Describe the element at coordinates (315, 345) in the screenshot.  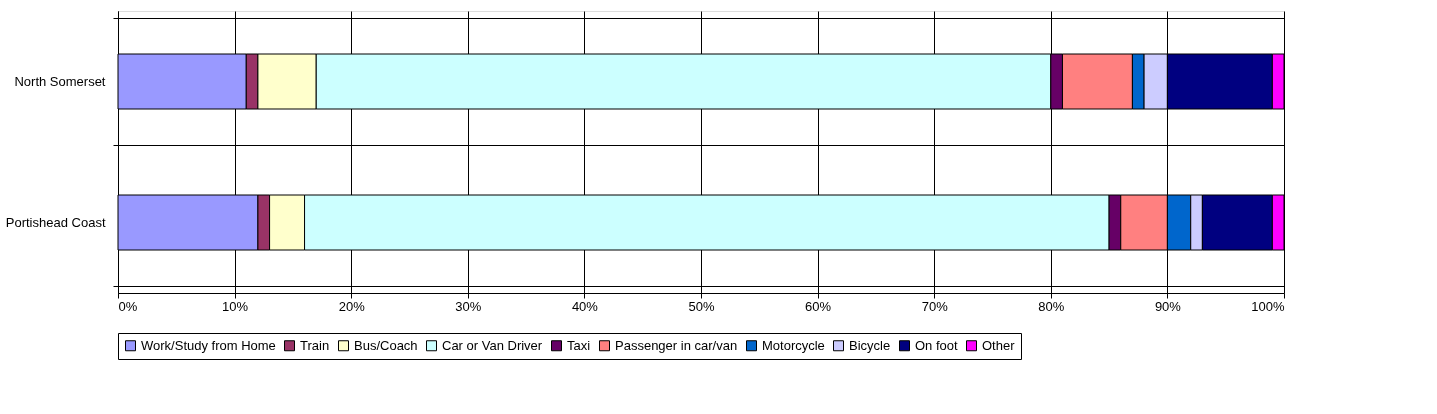
I see `legend-label: Train` at that location.